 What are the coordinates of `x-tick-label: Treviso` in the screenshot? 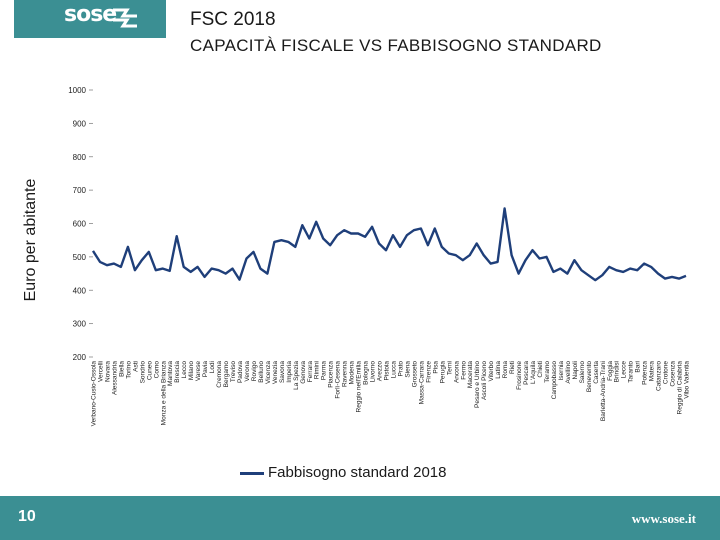 It's located at (233, 371).